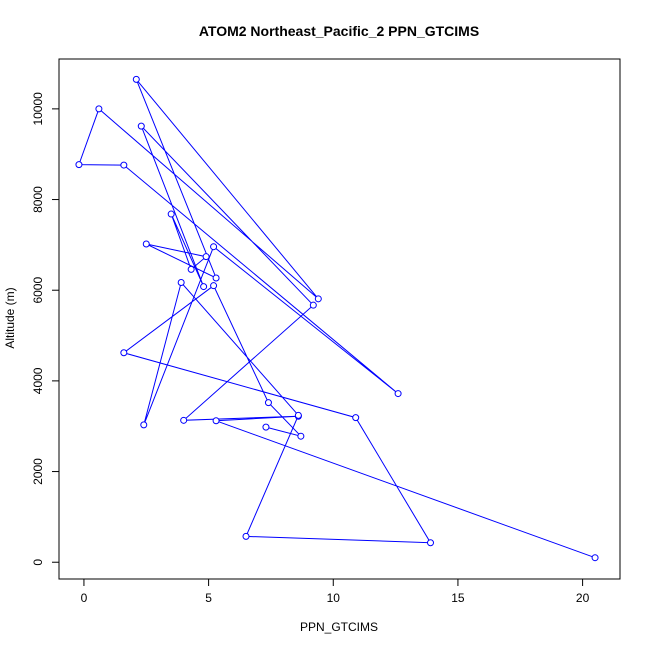  I want to click on y-axis-label: Altitude (m), so click(10, 317).